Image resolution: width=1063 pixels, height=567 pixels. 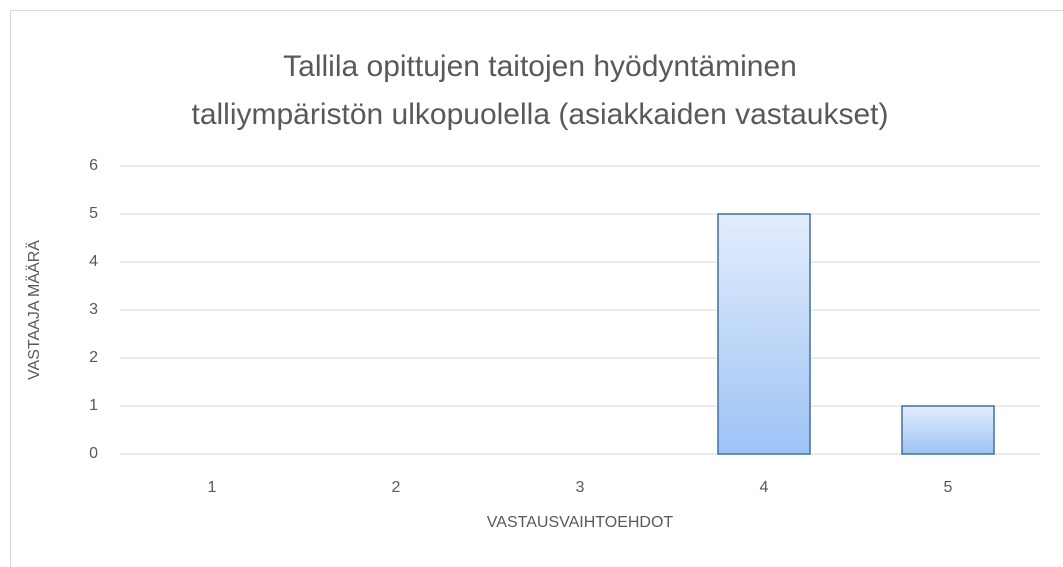 What do you see at coordinates (93, 165) in the screenshot?
I see `y-tick-label: 6` at bounding box center [93, 165].